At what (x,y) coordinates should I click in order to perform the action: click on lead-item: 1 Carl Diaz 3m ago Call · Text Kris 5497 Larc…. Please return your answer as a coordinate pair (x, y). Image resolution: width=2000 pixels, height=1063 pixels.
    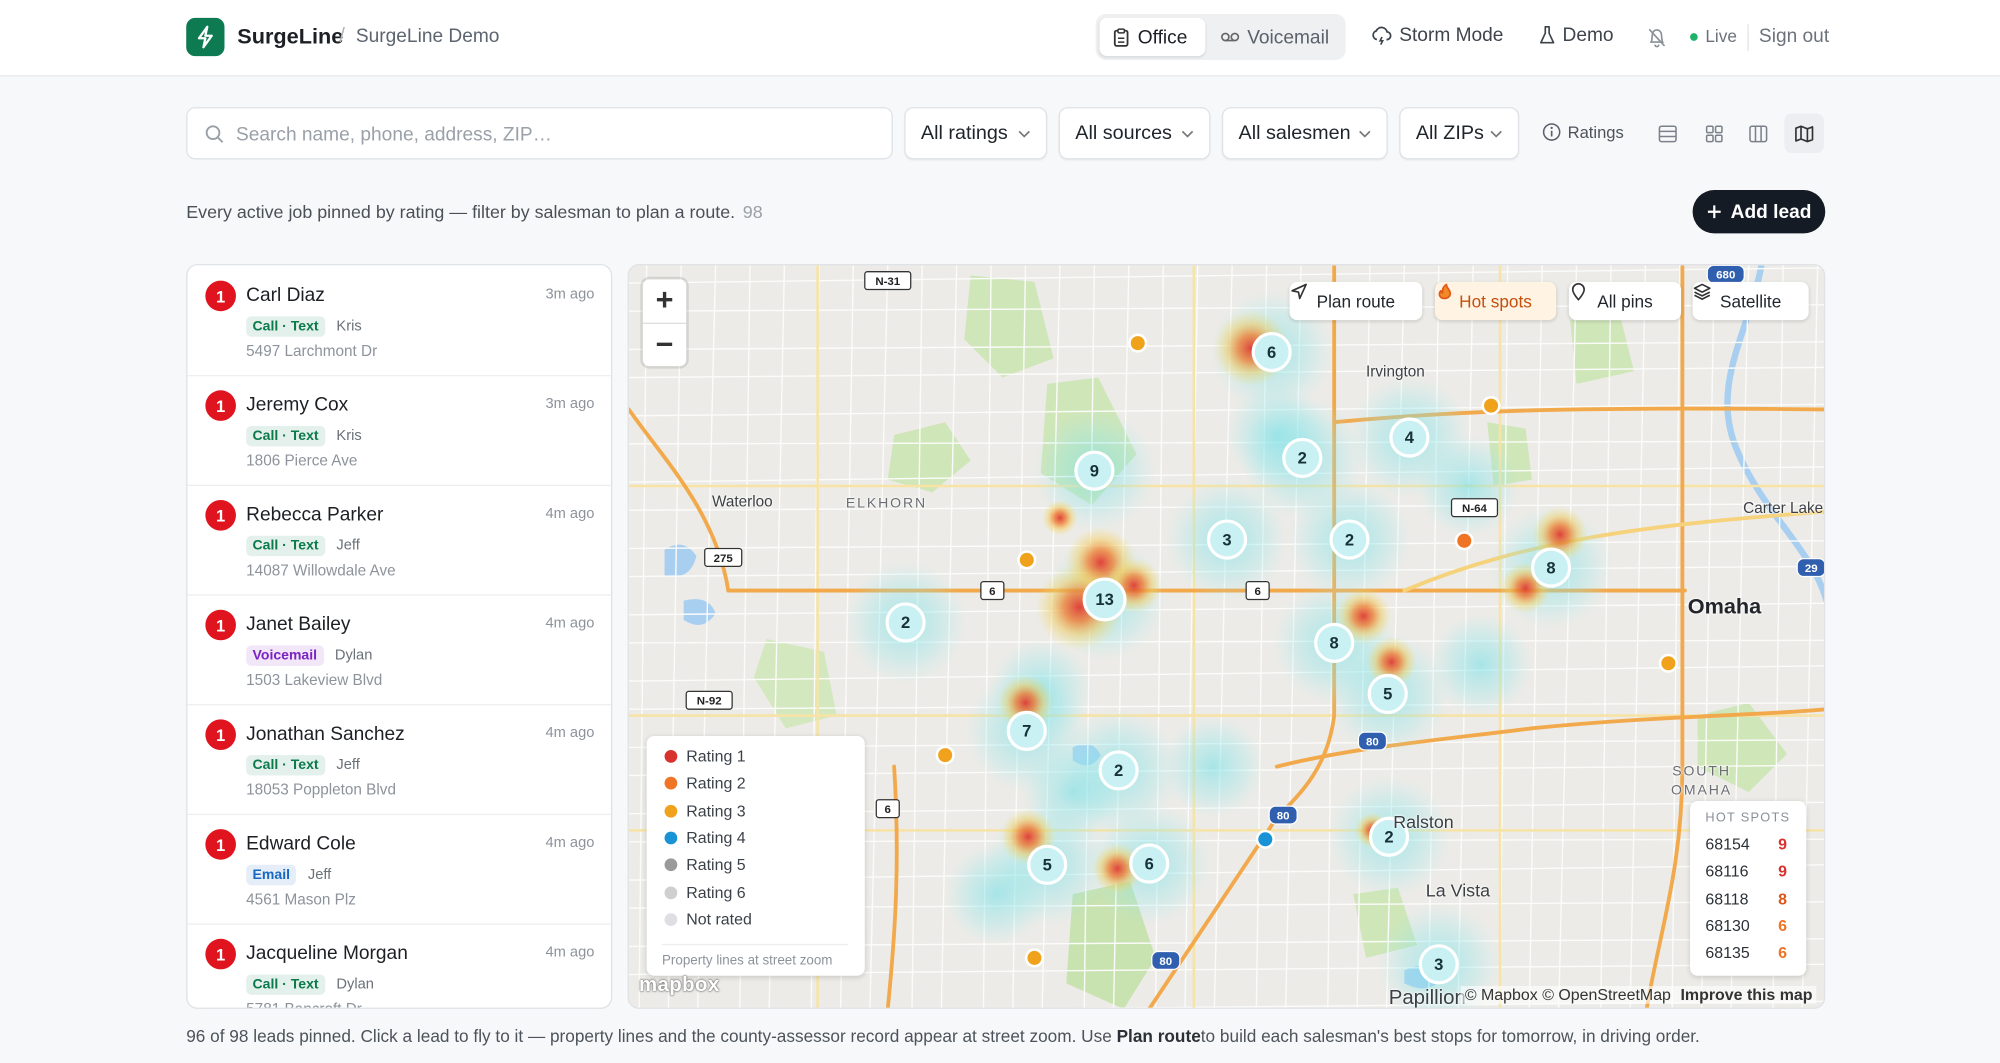
    Looking at the image, I should click on (399, 321).